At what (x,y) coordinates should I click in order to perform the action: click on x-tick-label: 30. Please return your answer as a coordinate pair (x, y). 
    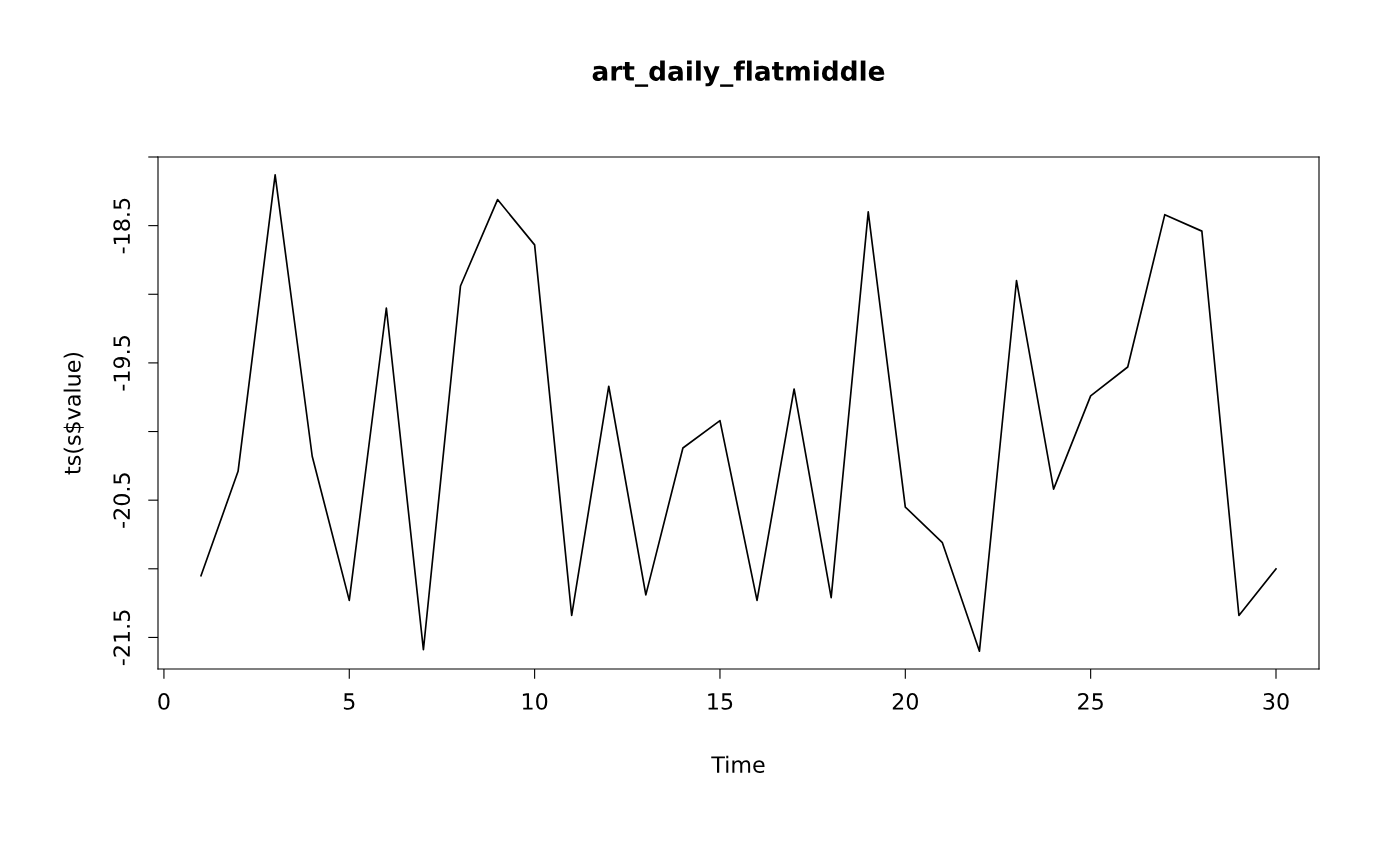
    Looking at the image, I should click on (1276, 701).